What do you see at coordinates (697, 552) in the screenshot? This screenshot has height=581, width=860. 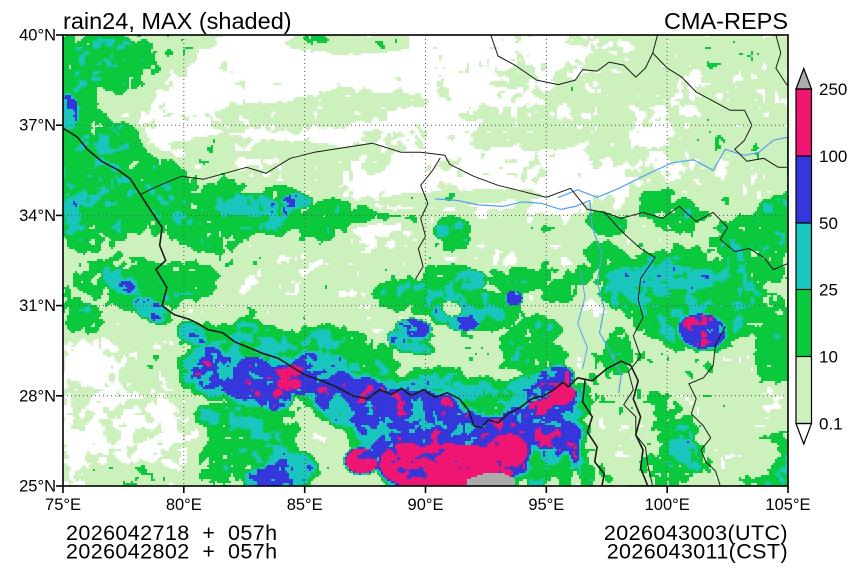 I see `svg-text: 2026043011(CST)` at bounding box center [697, 552].